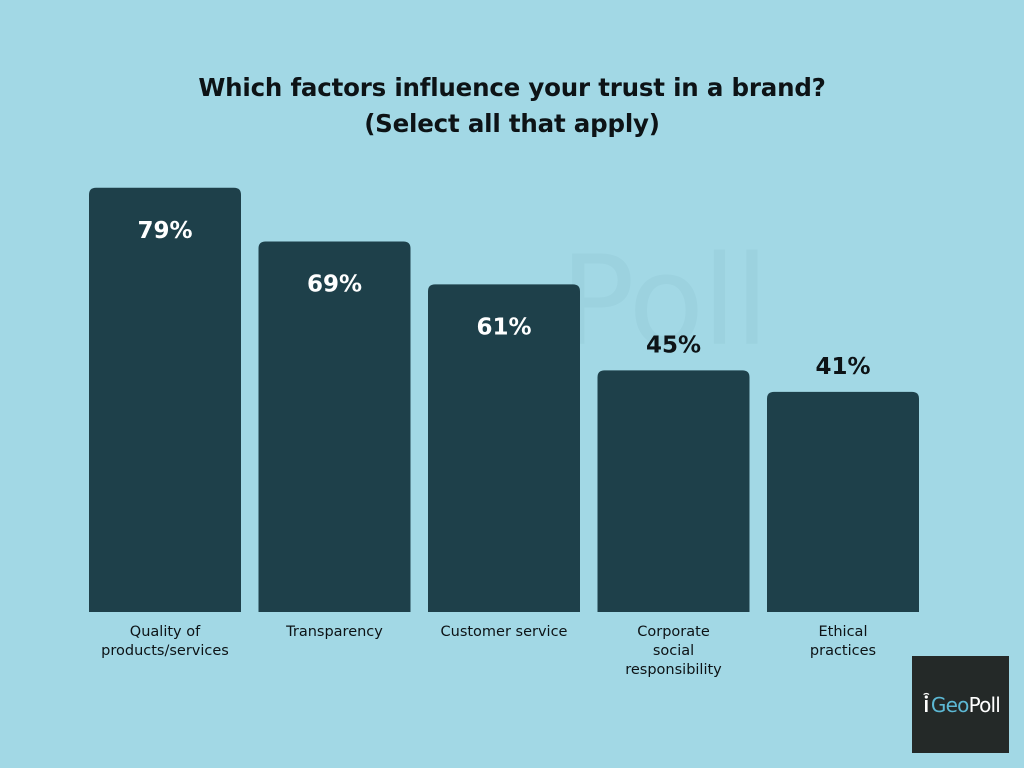 The image size is (1024, 768). What do you see at coordinates (843, 632) in the screenshot?
I see `category-label-5-line-1: Ethical` at bounding box center [843, 632].